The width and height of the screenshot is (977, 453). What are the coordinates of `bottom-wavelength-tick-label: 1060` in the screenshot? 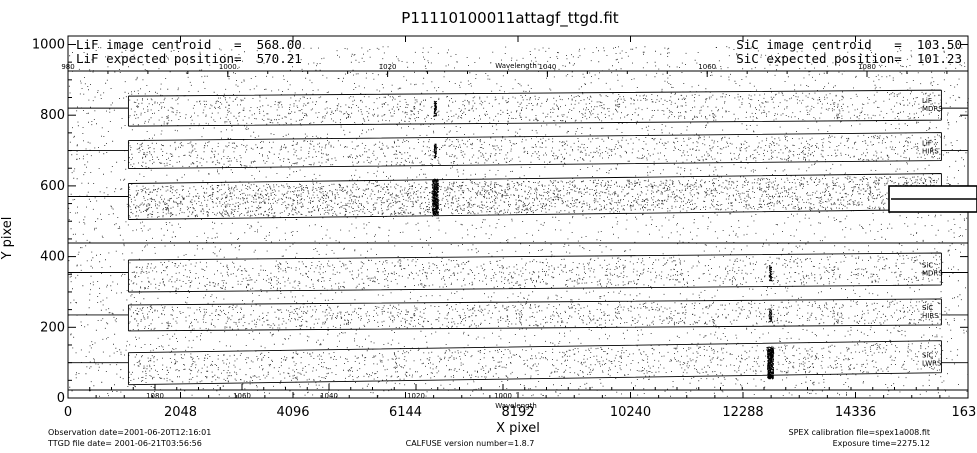 It's located at (242, 396).